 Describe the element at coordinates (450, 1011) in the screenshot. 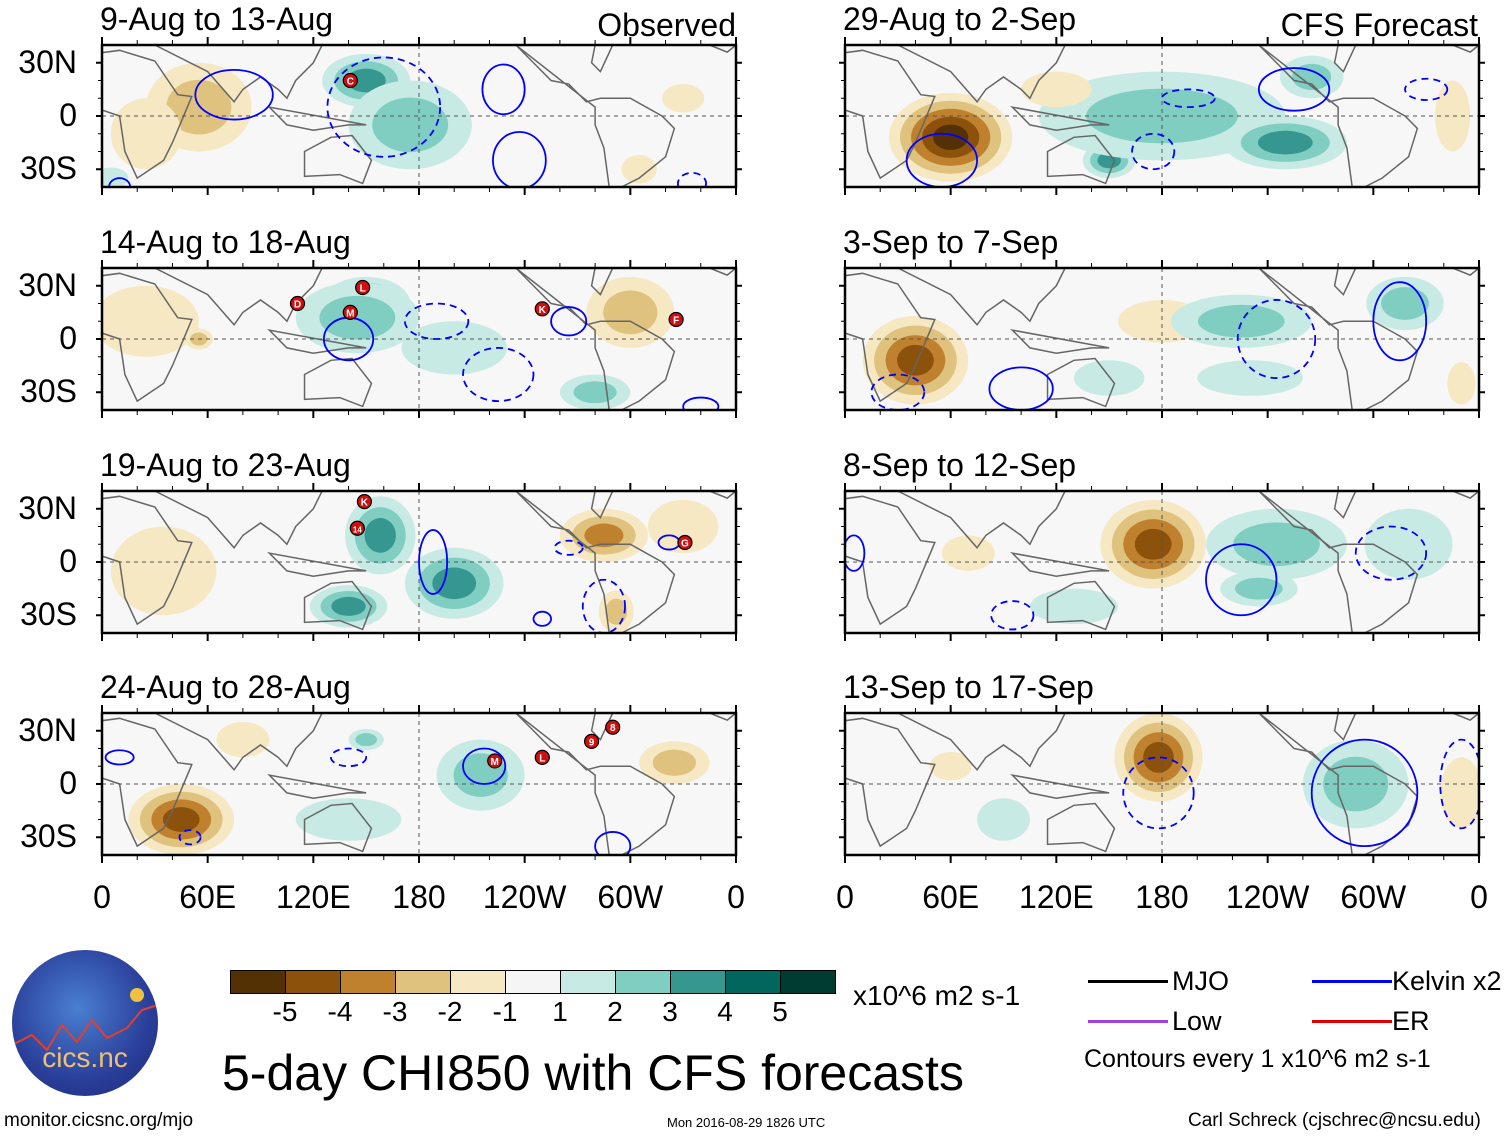

I see `colorbar-label: -2` at that location.